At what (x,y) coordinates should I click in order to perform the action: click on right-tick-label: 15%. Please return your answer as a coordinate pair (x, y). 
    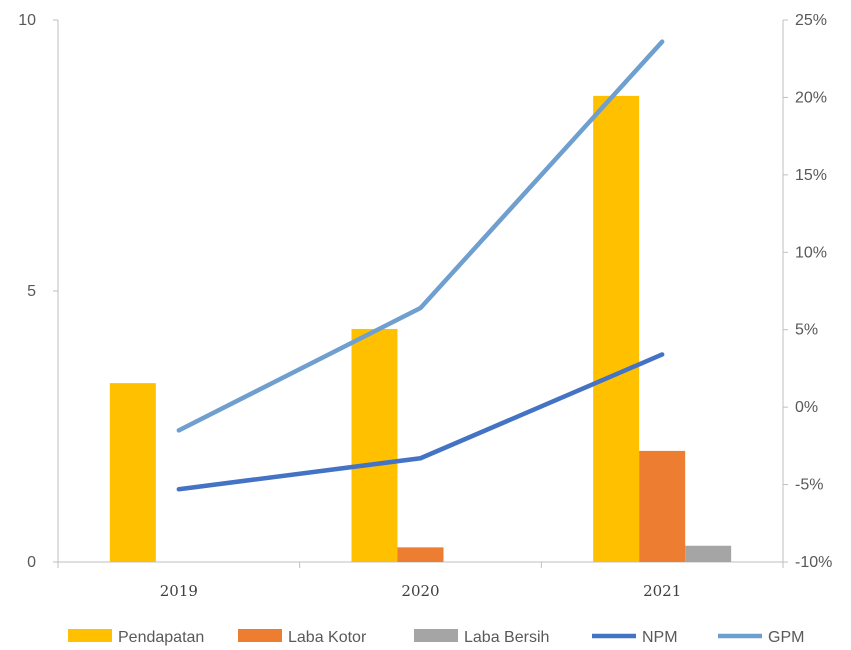
    Looking at the image, I should click on (811, 175).